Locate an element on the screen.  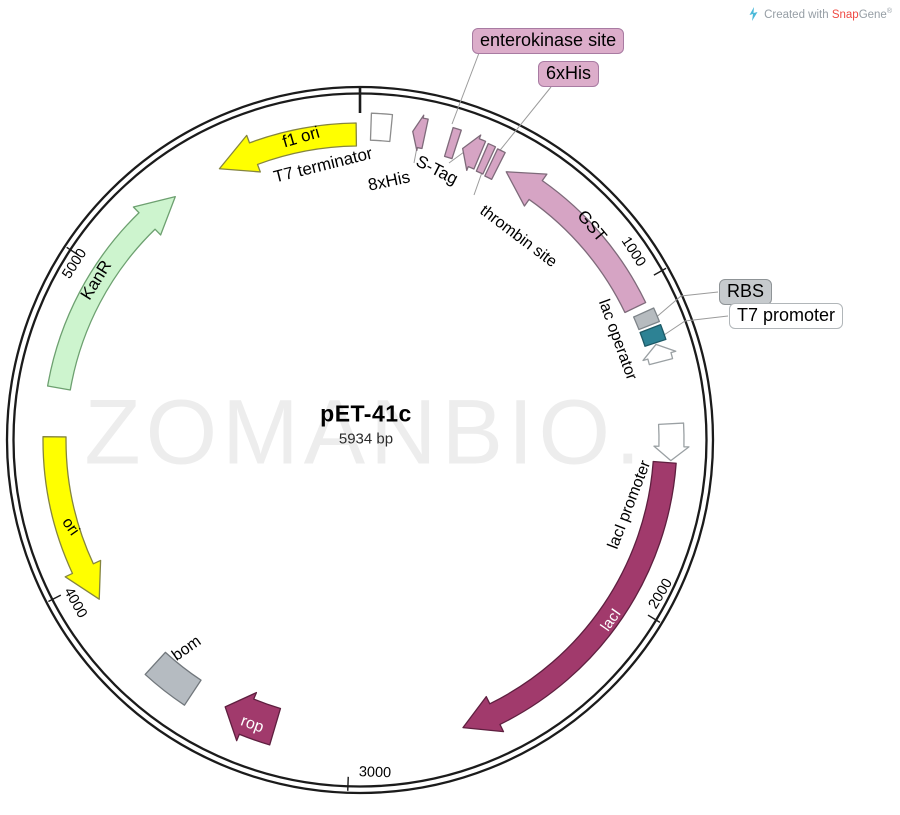
credit-text: Created with SnapGene® is located at coordinates (828, 14).